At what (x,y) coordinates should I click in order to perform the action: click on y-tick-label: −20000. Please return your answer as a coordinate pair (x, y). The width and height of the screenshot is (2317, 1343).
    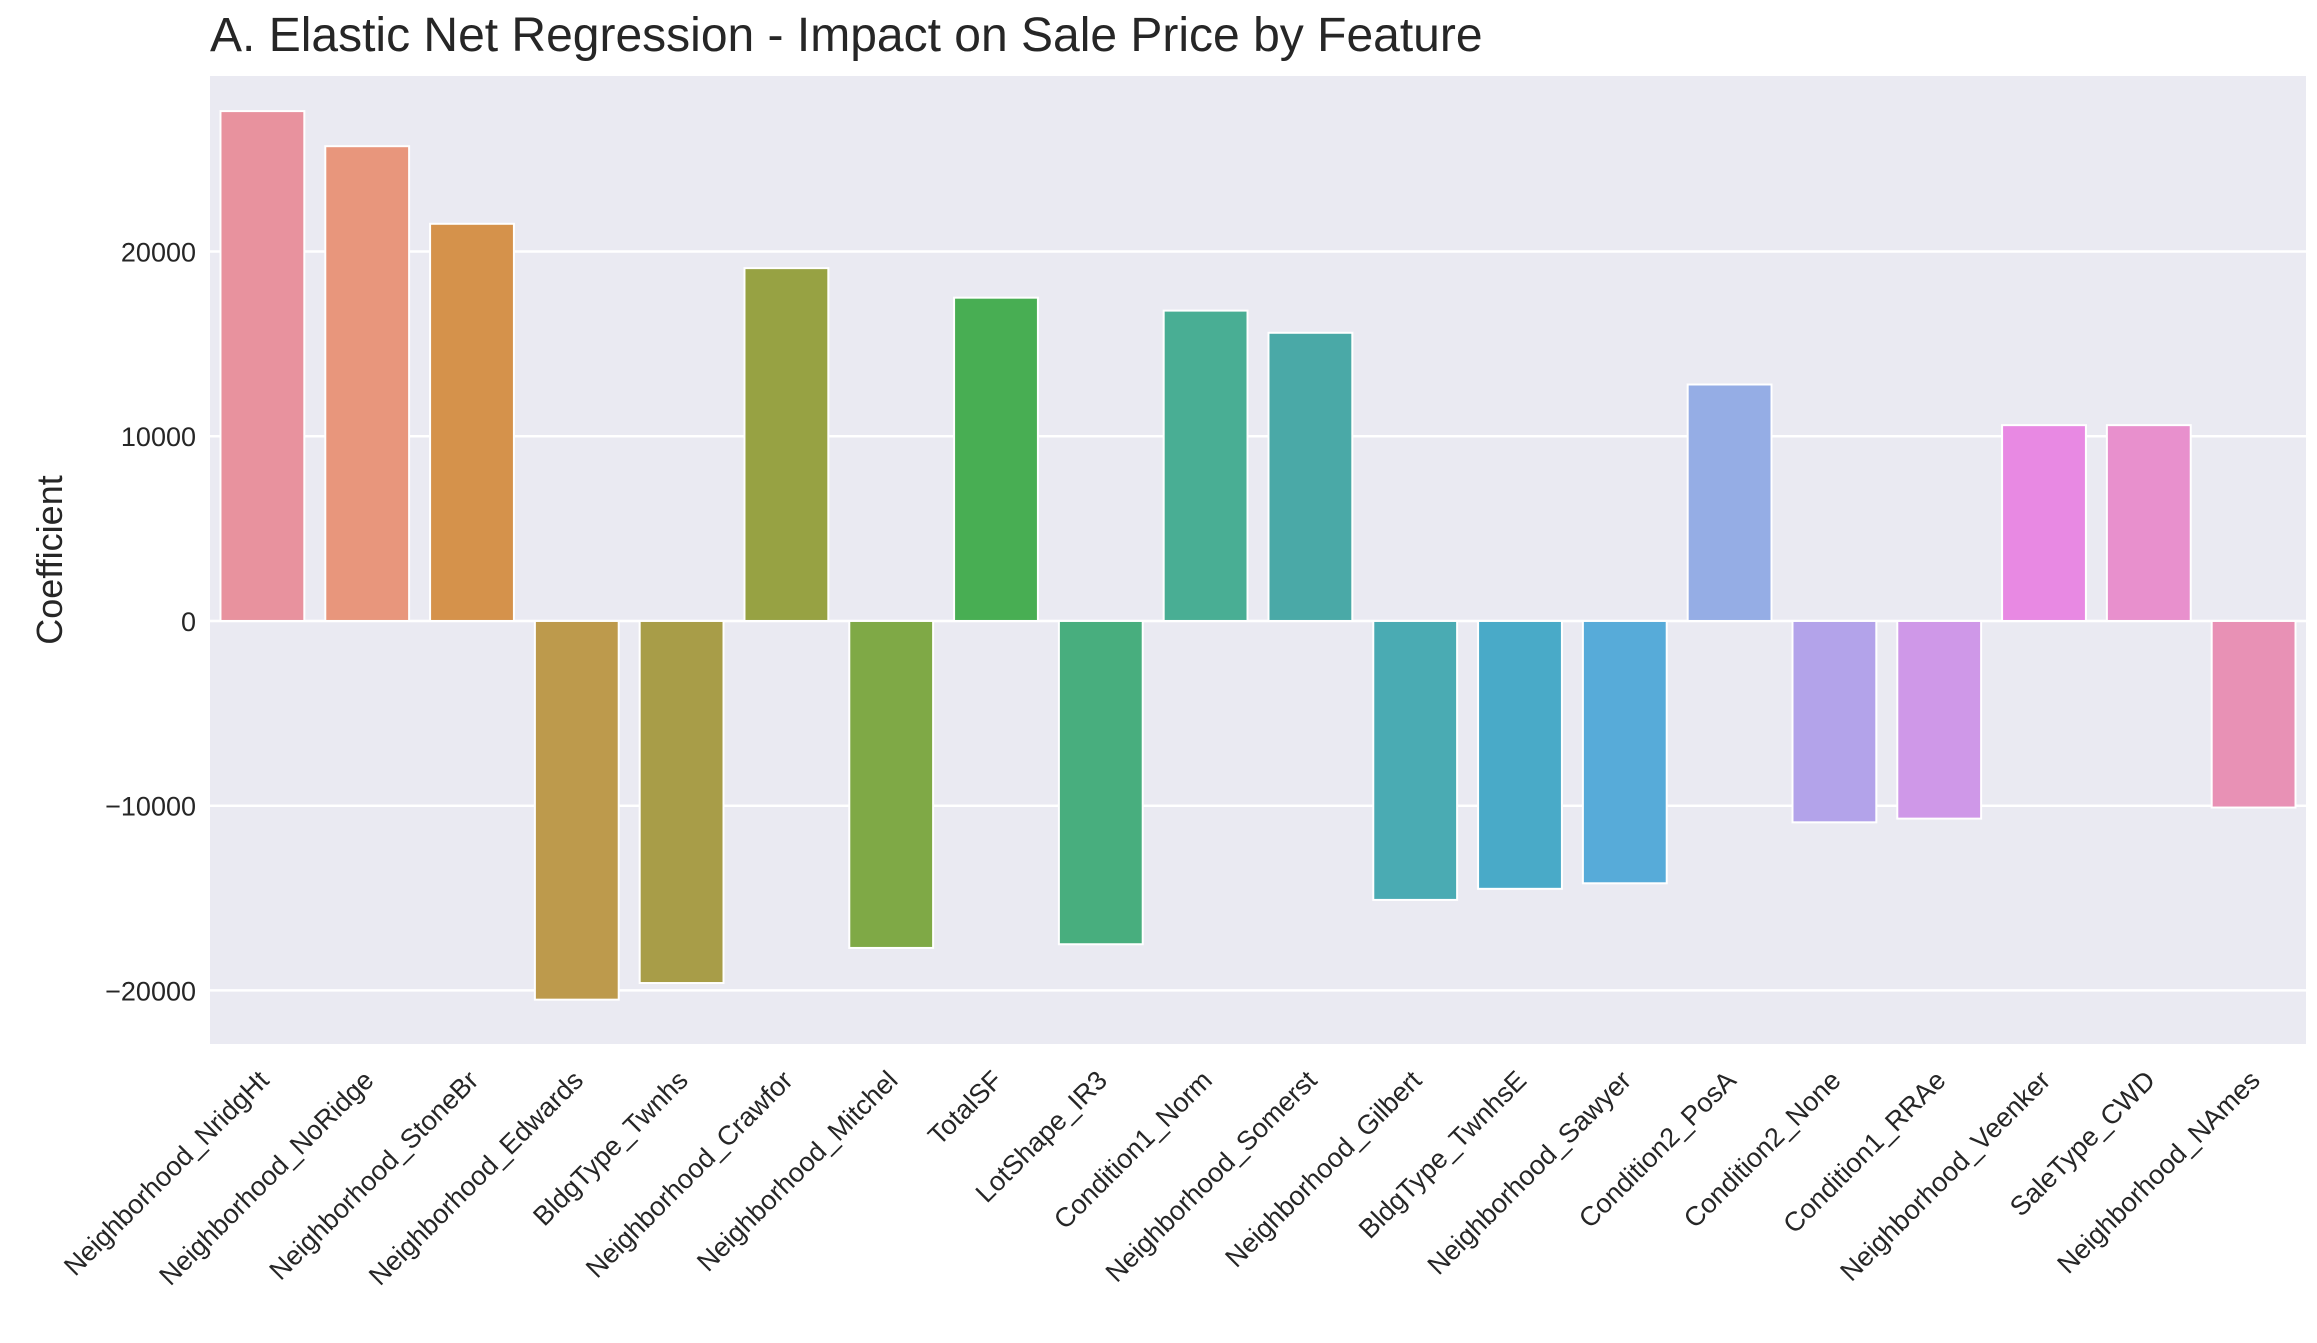
    Looking at the image, I should click on (150, 991).